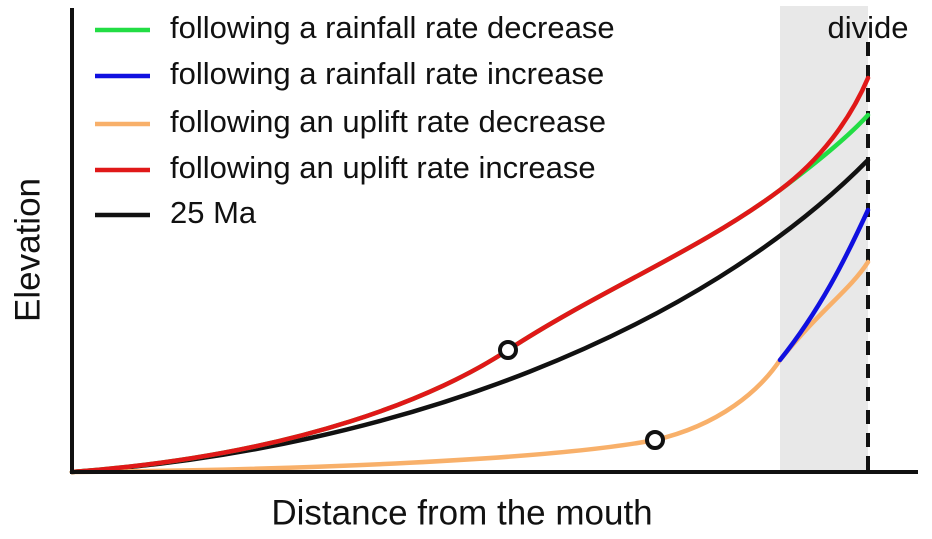 Image resolution: width=932 pixels, height=539 pixels. Describe the element at coordinates (387, 73) in the screenshot. I see `legend-label: following a rainfall rate increase` at that location.